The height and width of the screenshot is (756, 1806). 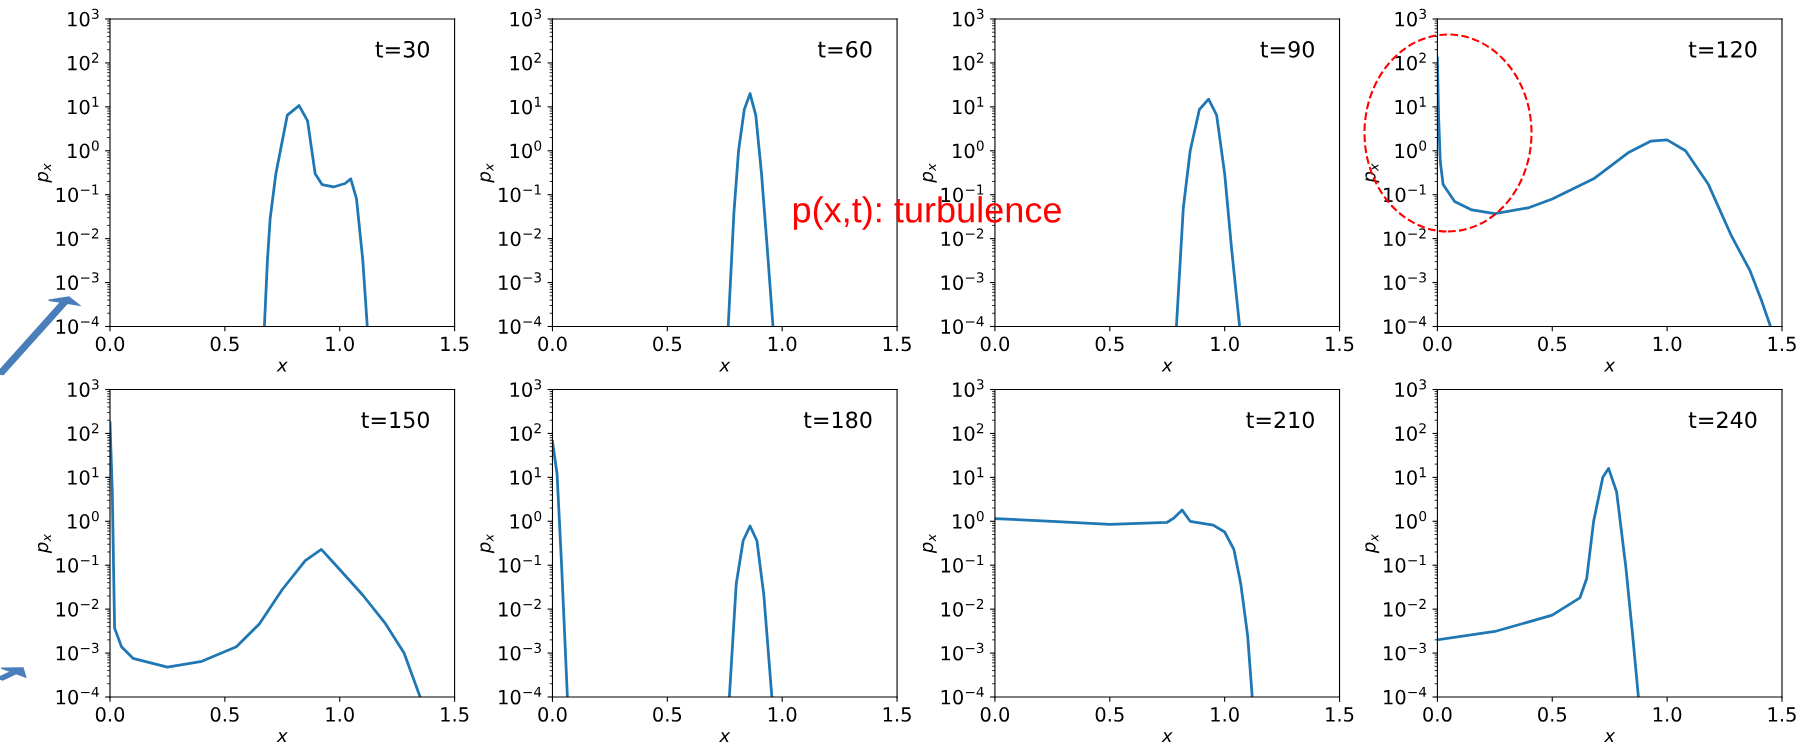 I want to click on annotation: t=90, so click(x=1287, y=49).